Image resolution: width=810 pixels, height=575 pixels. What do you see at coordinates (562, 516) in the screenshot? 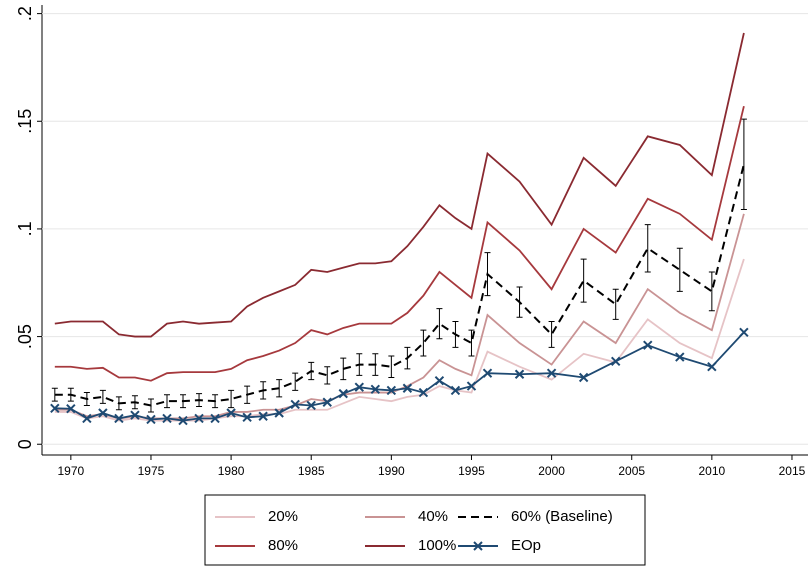
I see `legend-label: 60% (Baseline)` at bounding box center [562, 516].